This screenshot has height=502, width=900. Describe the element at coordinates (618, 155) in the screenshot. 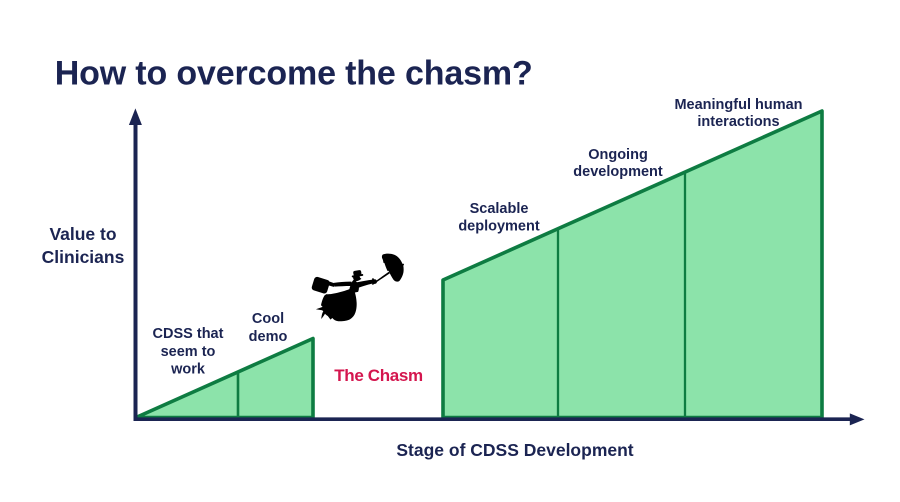

I see `svg-text: Ongoing` at that location.